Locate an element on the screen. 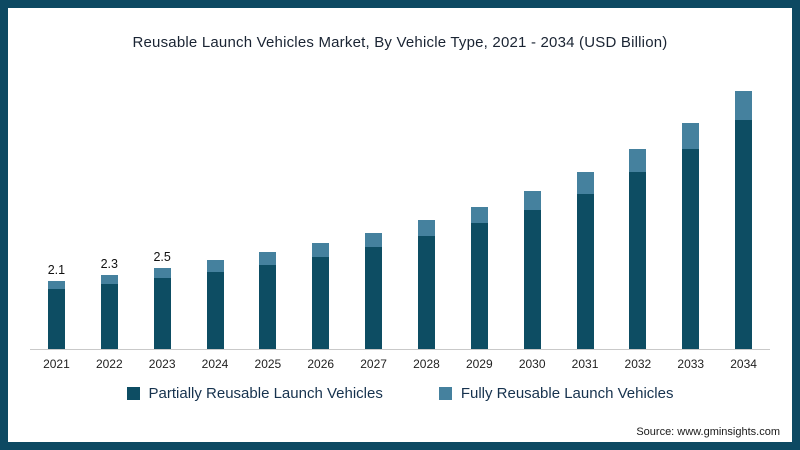 This screenshot has height=450, width=800. bar-2033 is located at coordinates (691, 236).